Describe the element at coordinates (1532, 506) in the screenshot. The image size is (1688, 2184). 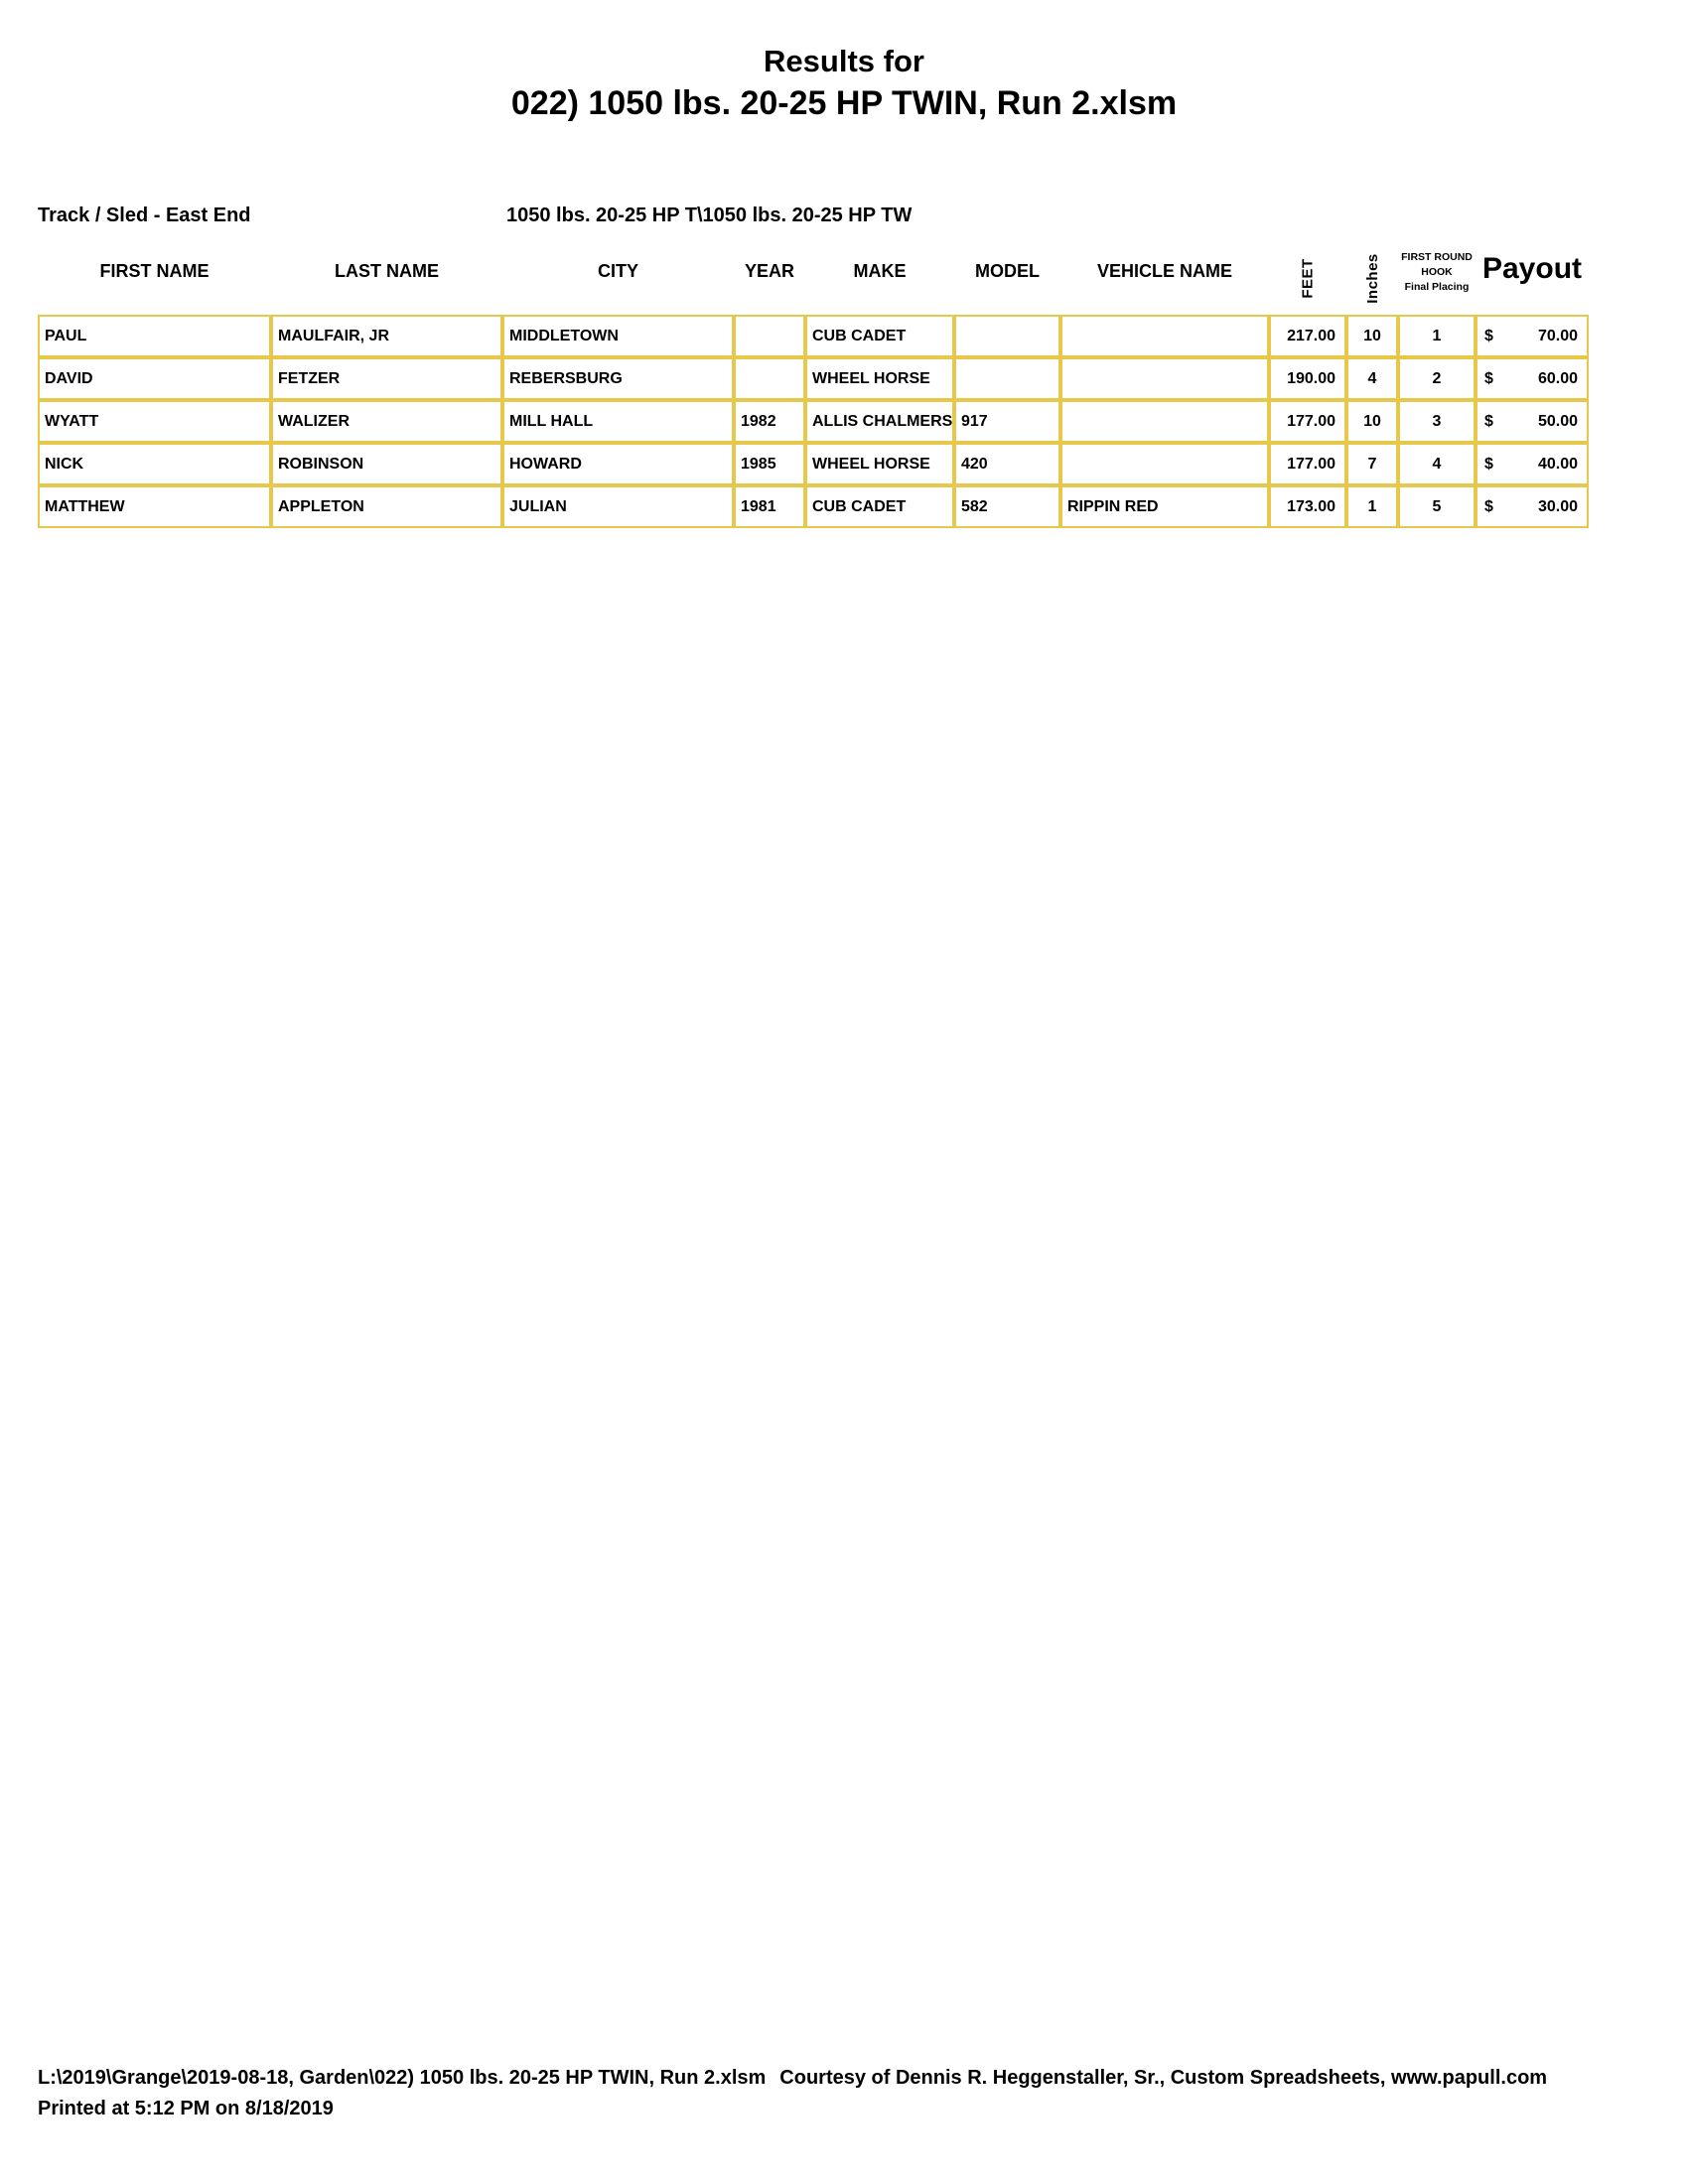
I see `cell-payout: $30.00` at that location.